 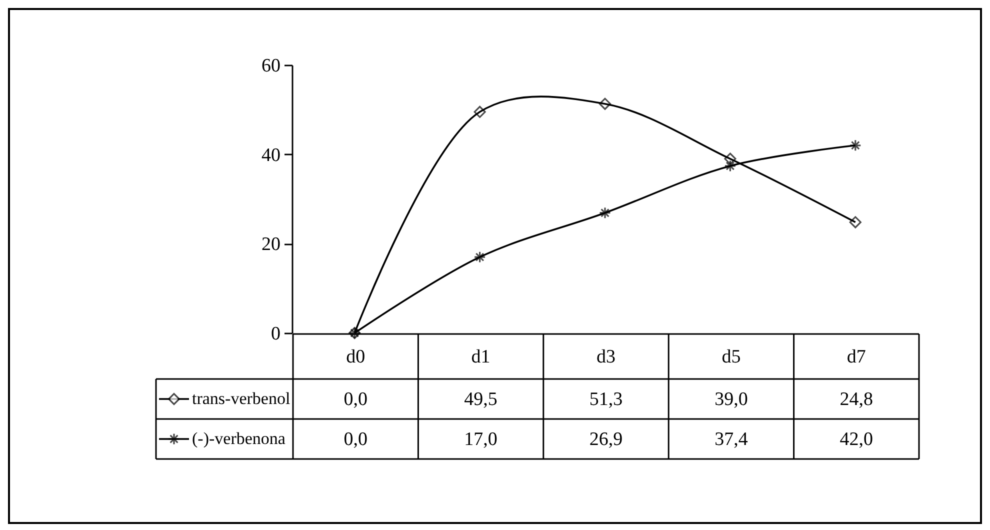 What do you see at coordinates (857, 399) in the screenshot?
I see `data-label: 24,8` at bounding box center [857, 399].